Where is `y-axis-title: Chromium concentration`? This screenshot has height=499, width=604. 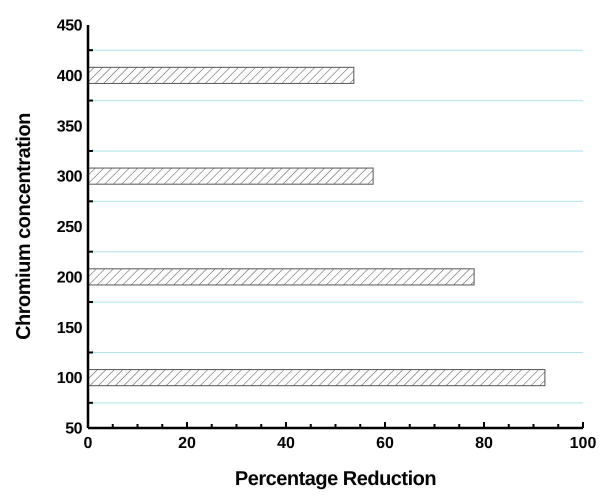
y-axis-title: Chromium concentration is located at coordinates (24, 226).